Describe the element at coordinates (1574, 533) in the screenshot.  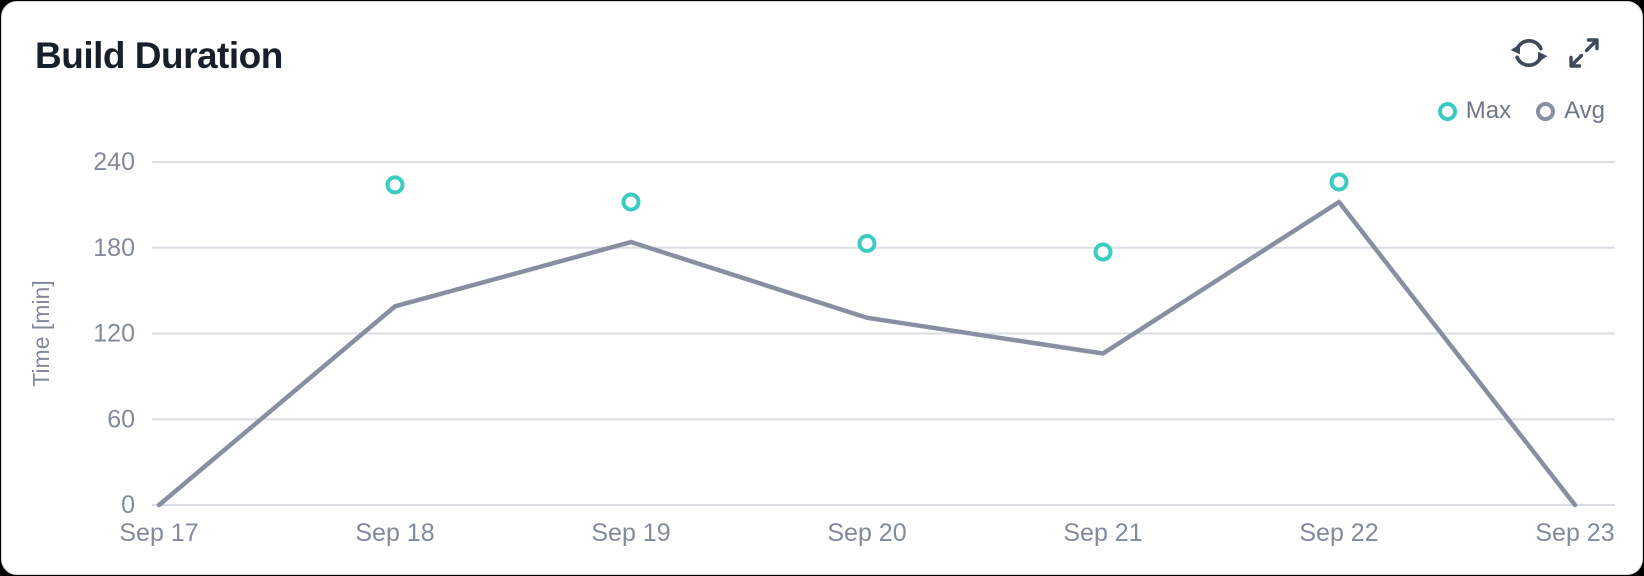
I see `x-tick-label: Sep 23` at that location.